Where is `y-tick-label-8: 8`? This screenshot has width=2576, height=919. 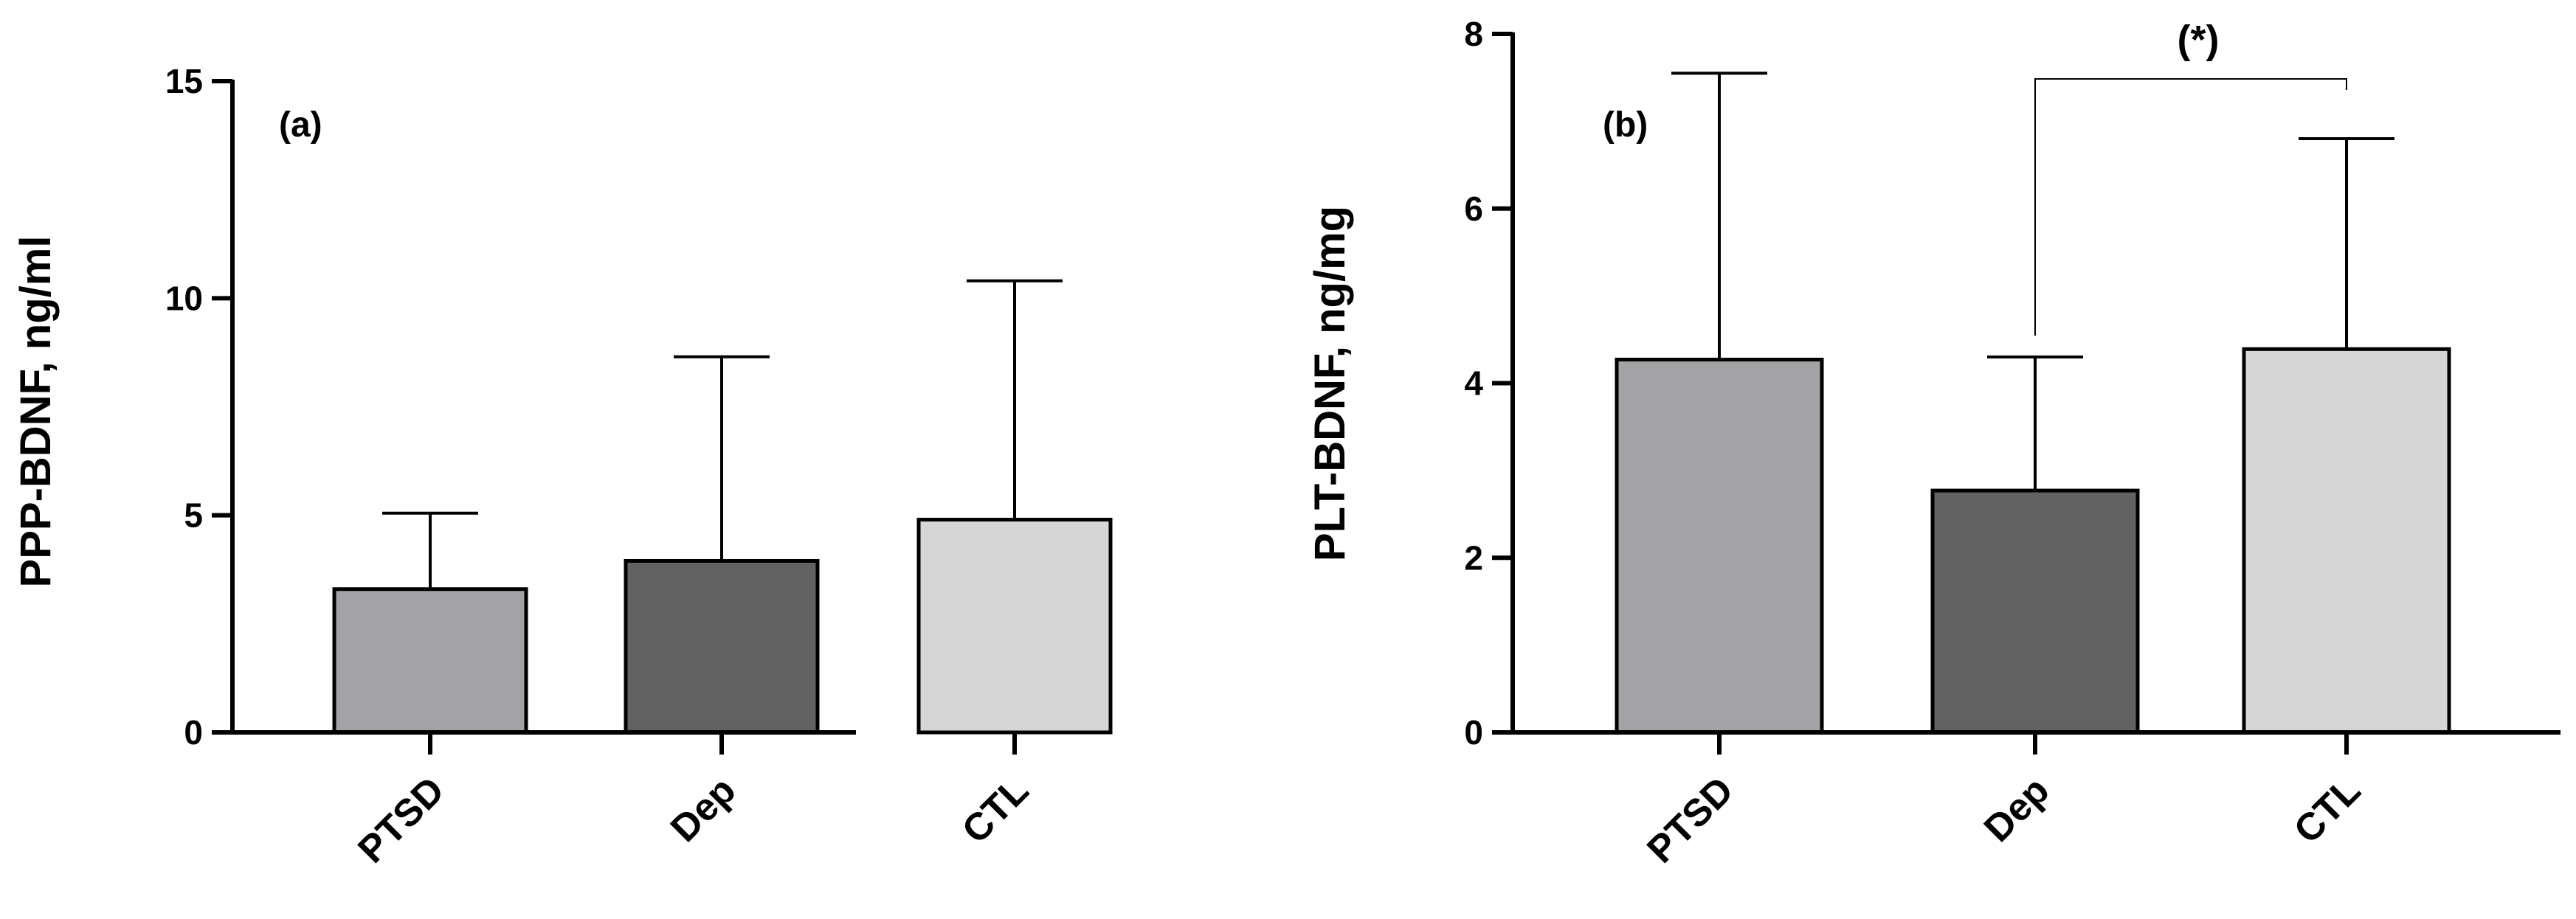
y-tick-label-8: 8 is located at coordinates (1474, 34).